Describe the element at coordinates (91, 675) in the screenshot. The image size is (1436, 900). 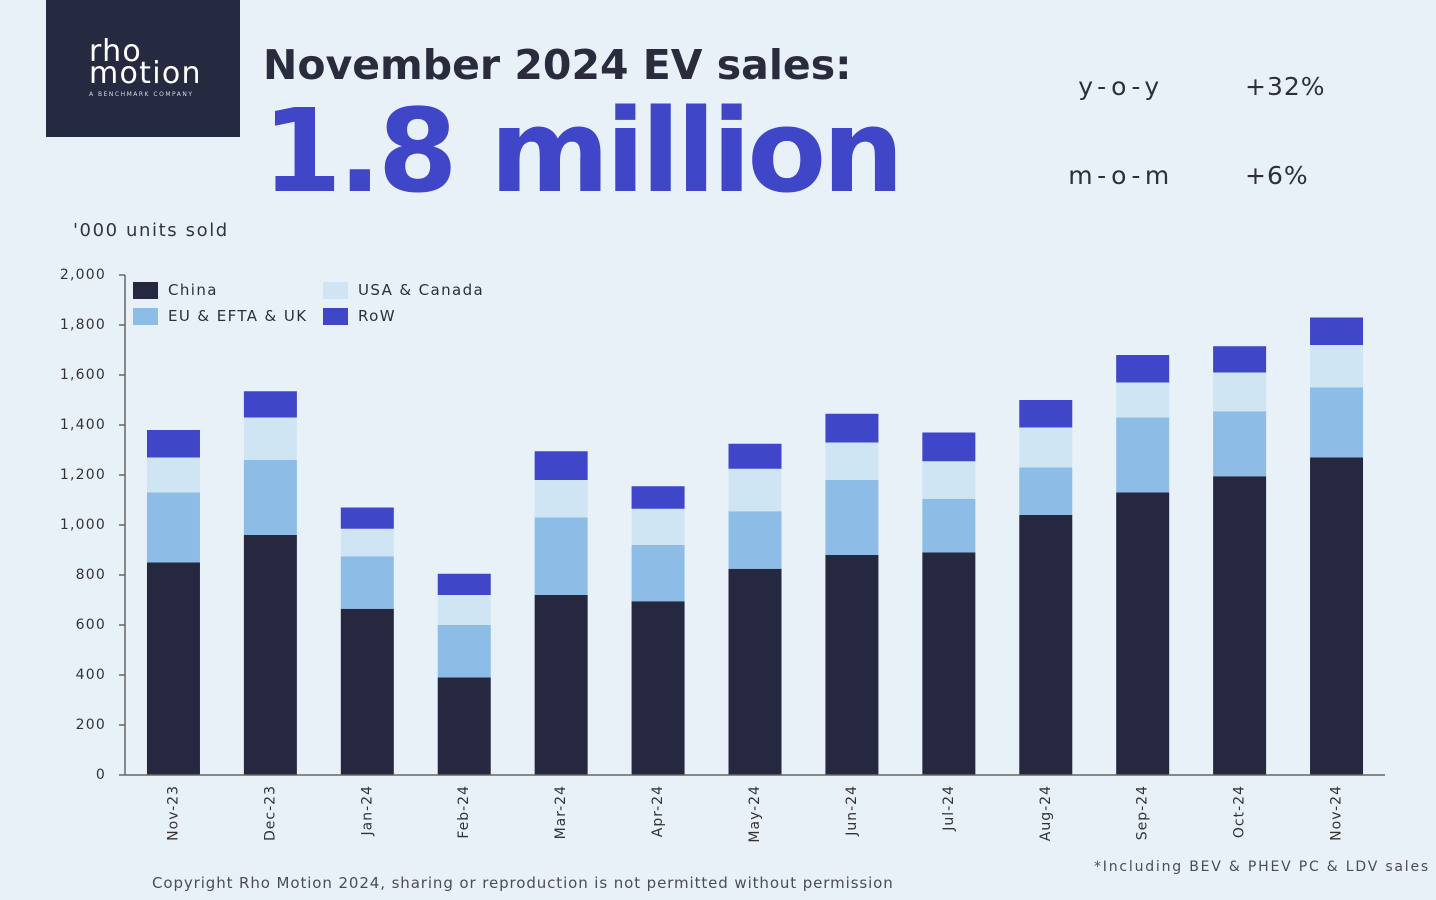
I see `y-tick-label: 400` at that location.